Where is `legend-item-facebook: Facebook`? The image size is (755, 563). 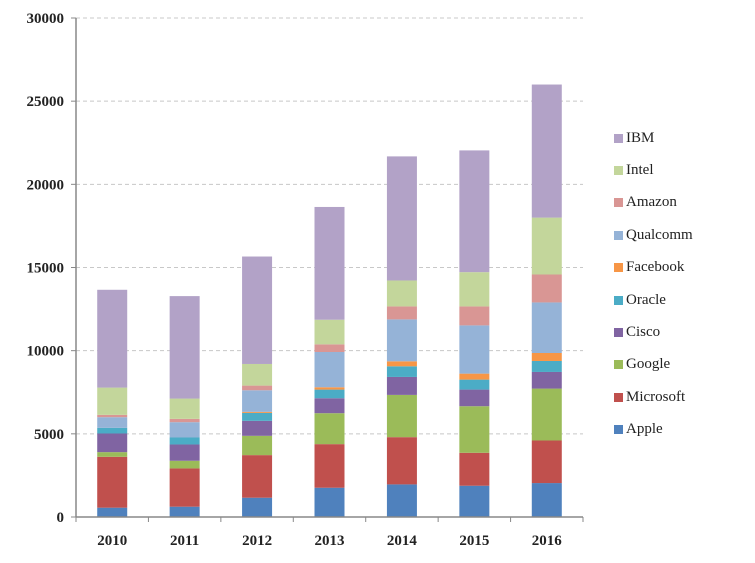 legend-item-facebook: Facebook is located at coordinates (653, 268).